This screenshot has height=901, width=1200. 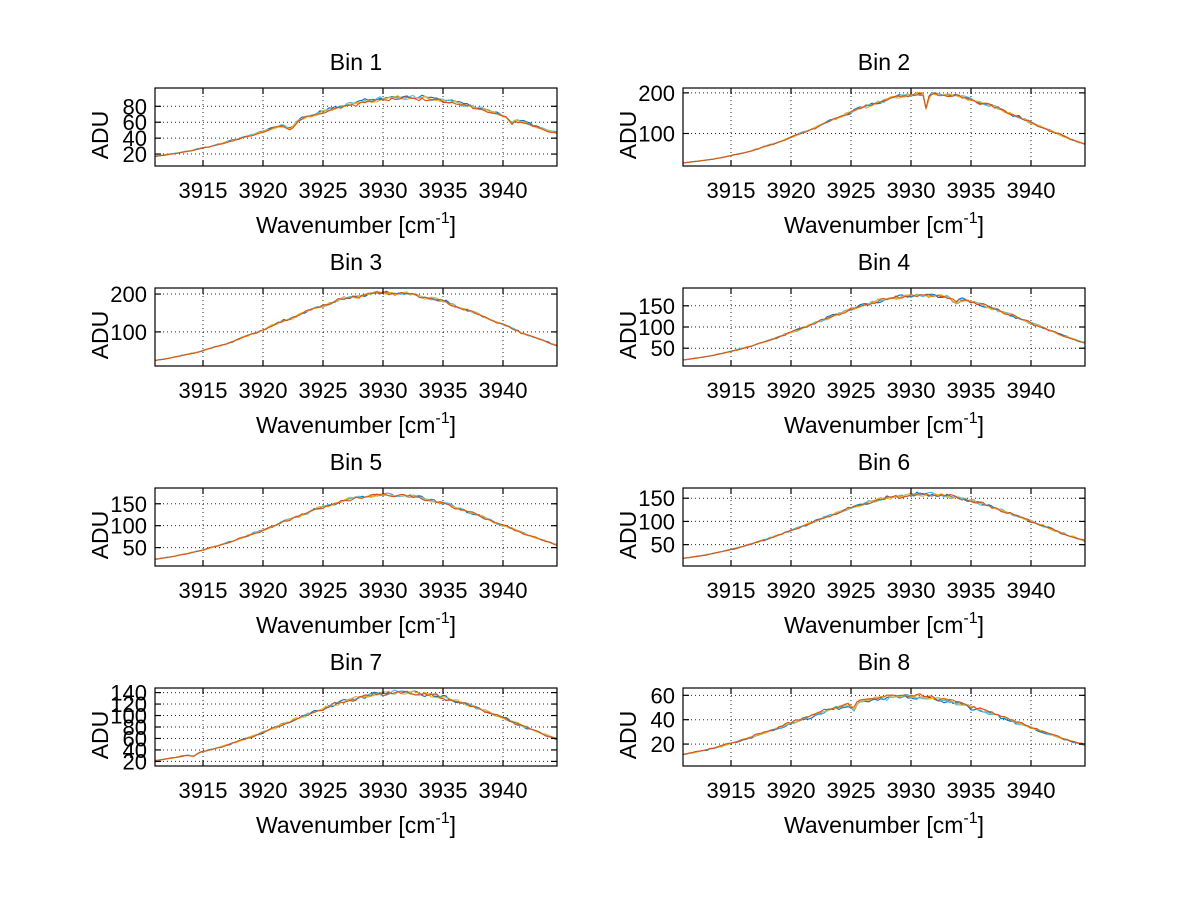 What do you see at coordinates (356, 62) in the screenshot?
I see `plot-title: Bin 1` at bounding box center [356, 62].